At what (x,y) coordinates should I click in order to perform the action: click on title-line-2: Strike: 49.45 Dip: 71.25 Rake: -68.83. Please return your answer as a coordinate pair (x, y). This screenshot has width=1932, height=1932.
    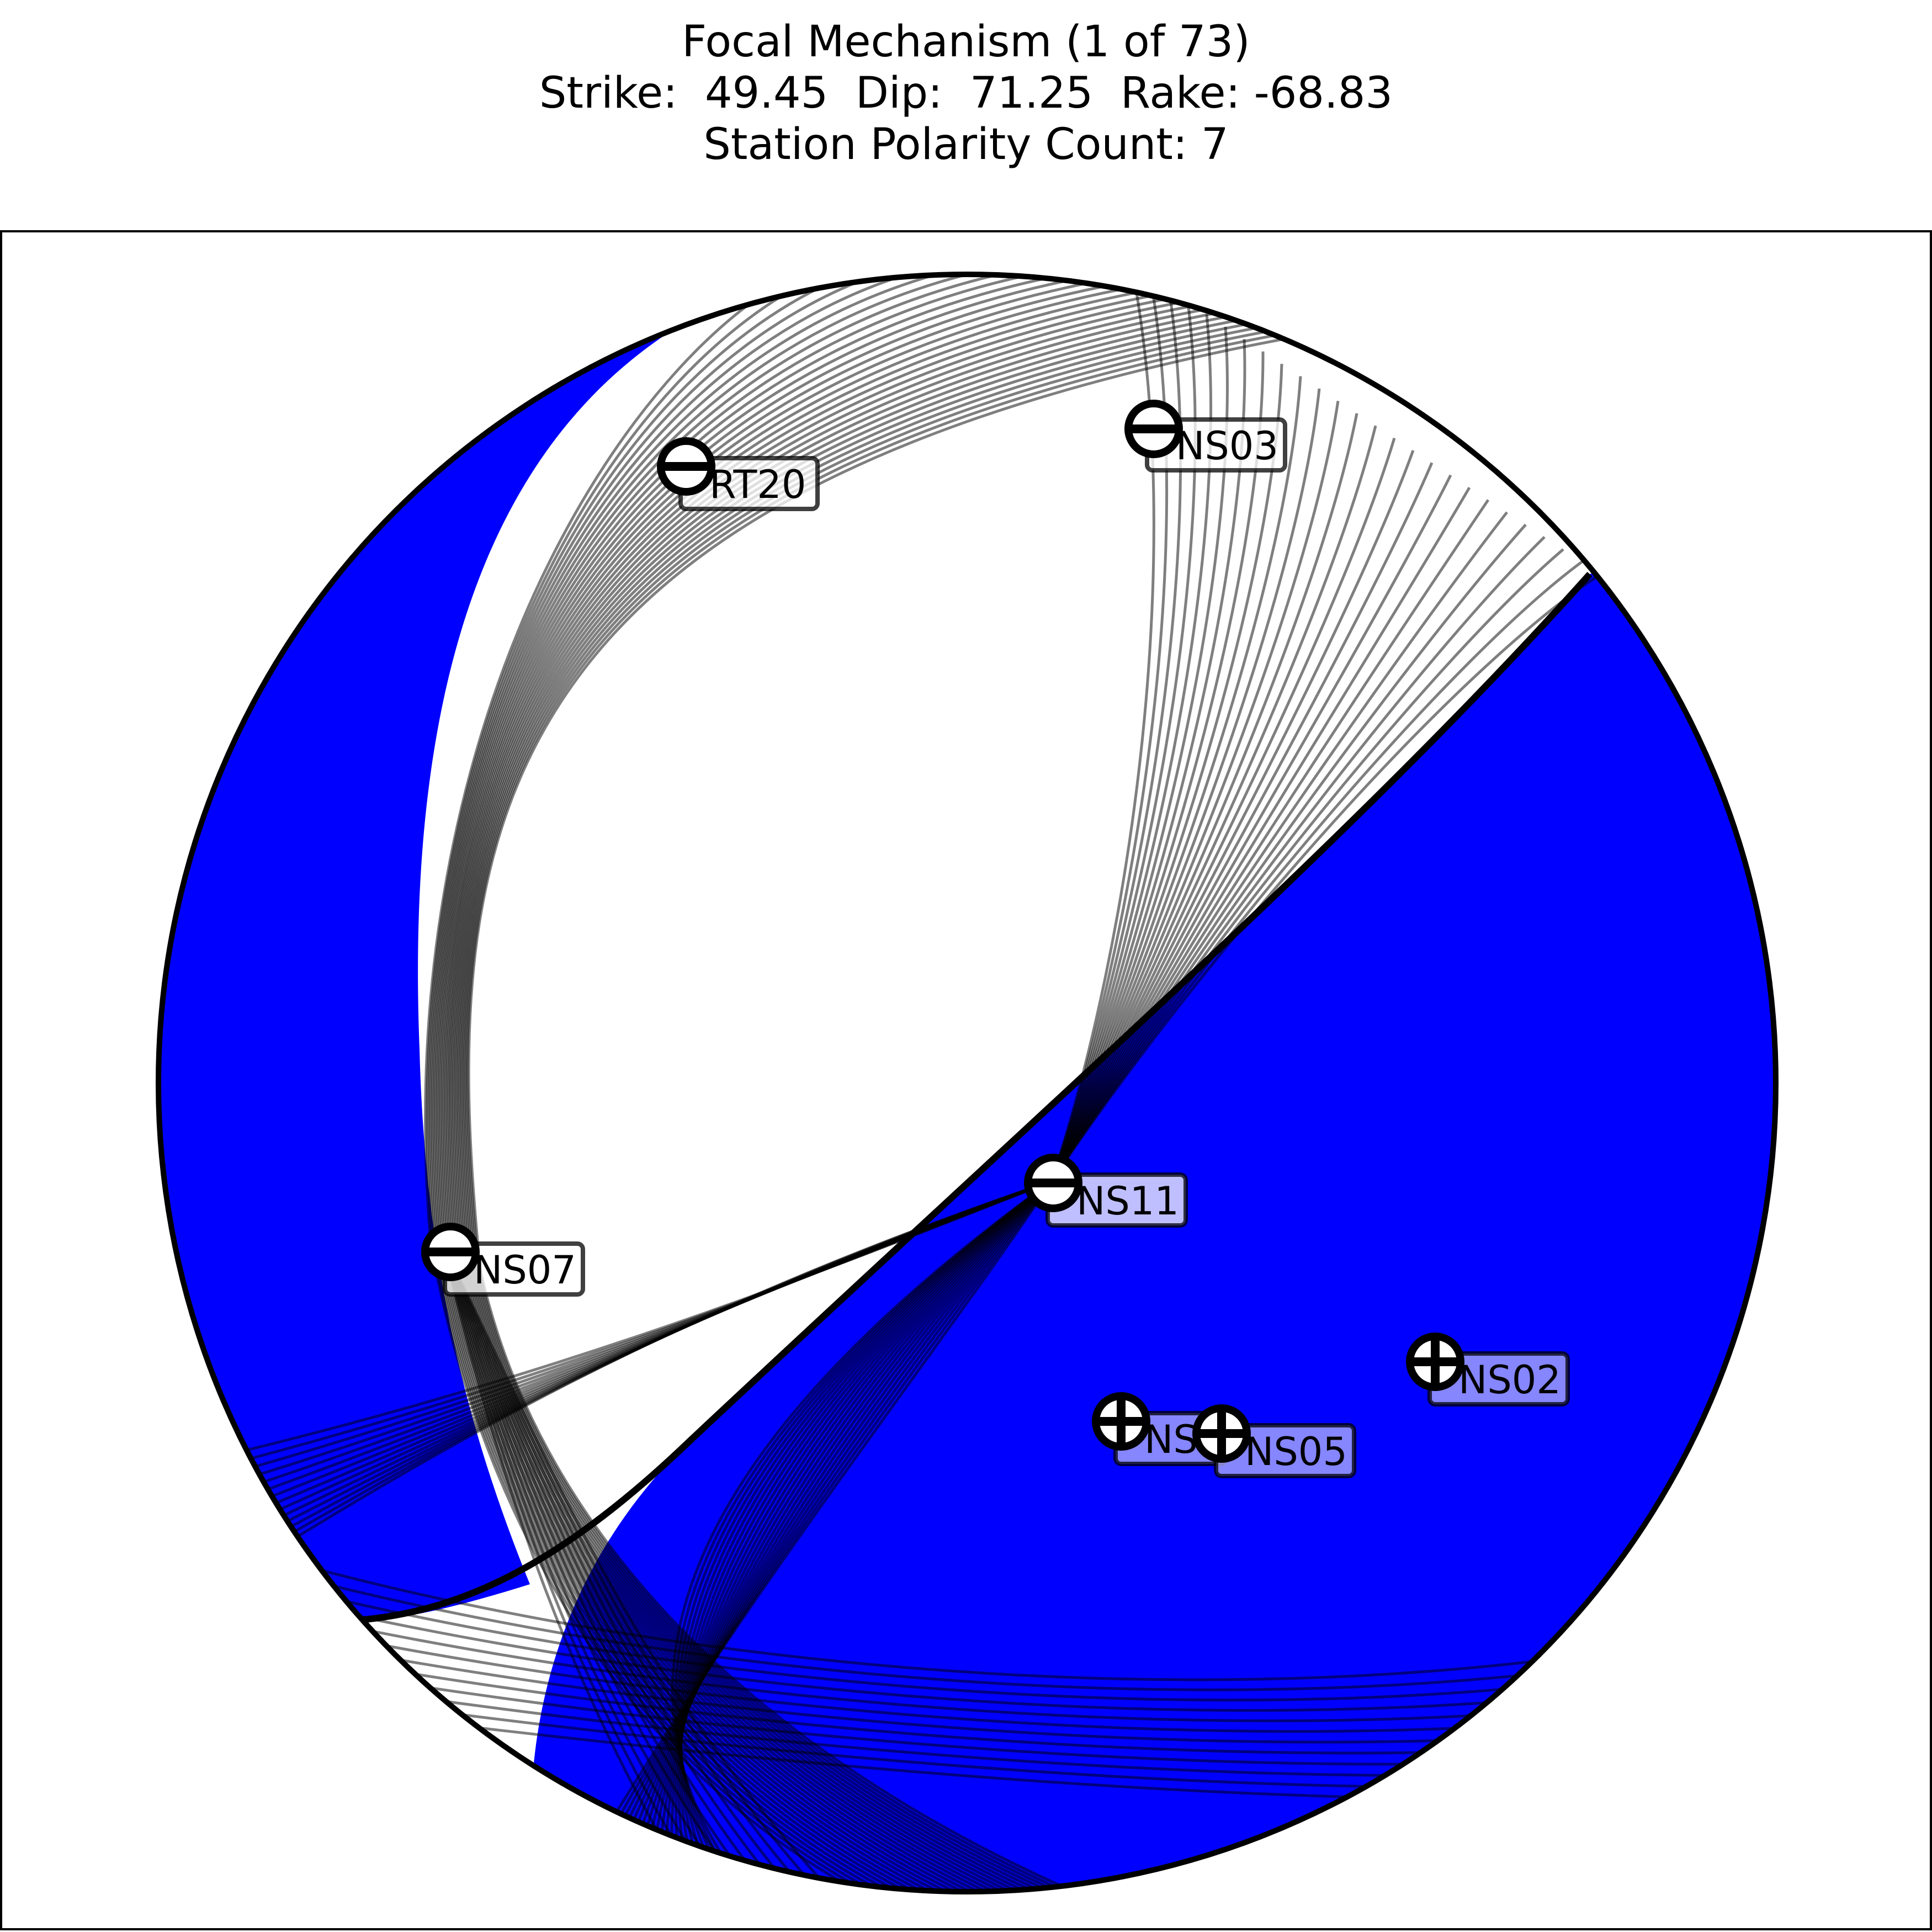
    Looking at the image, I should click on (966, 93).